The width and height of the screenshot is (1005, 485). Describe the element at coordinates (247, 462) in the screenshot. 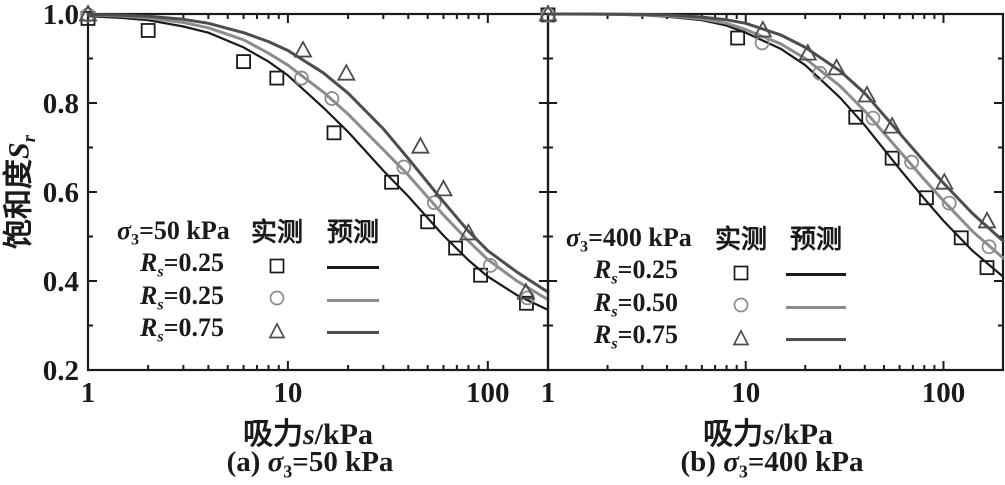

I see `caption-a-prefix: (a)` at that location.